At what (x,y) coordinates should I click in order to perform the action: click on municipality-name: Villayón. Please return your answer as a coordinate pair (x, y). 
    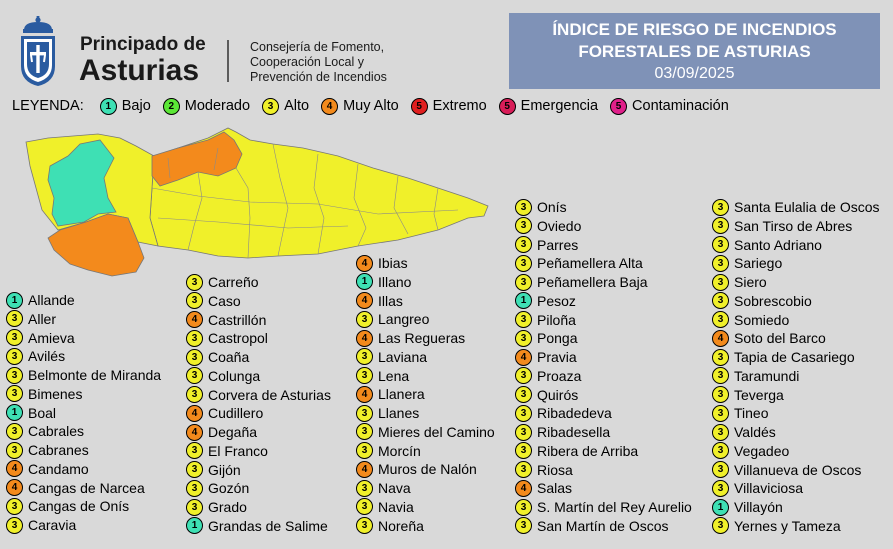
    Looking at the image, I should click on (758, 507).